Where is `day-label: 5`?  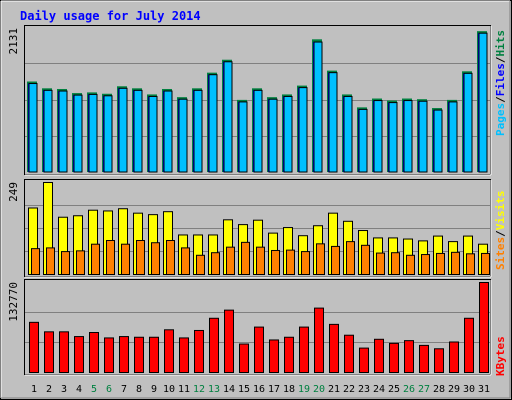
day-label: 5 is located at coordinates (94, 389).